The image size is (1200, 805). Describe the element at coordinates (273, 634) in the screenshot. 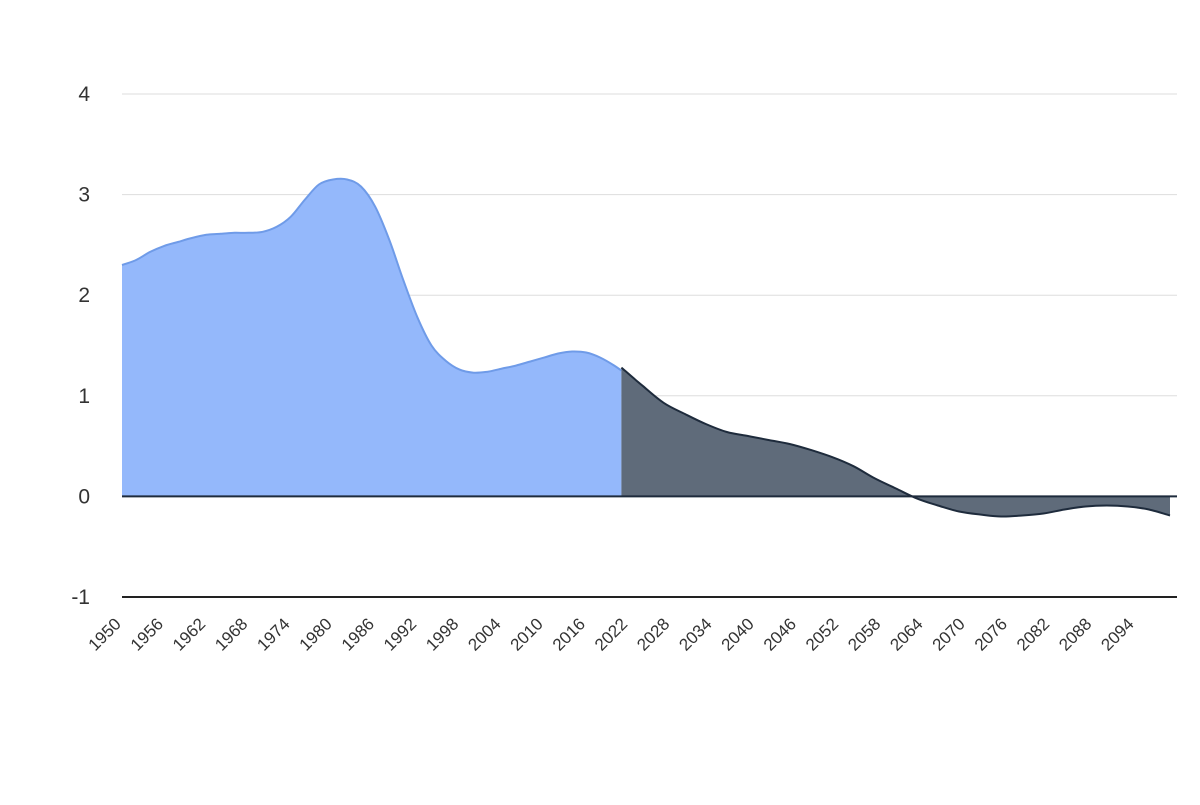

I see `x-tick-label: 1974` at that location.